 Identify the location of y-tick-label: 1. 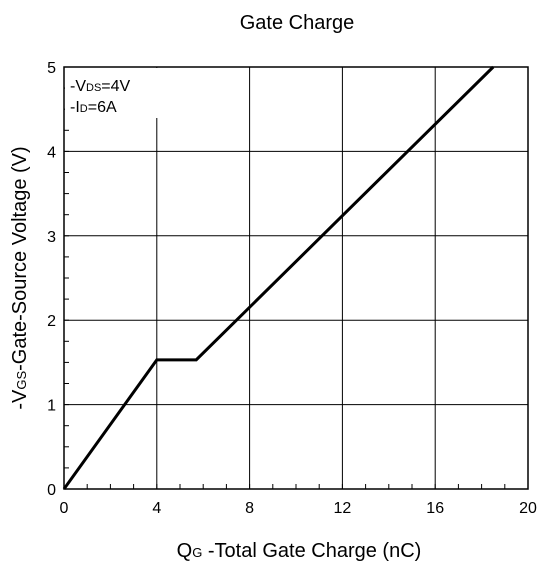
(51, 406).